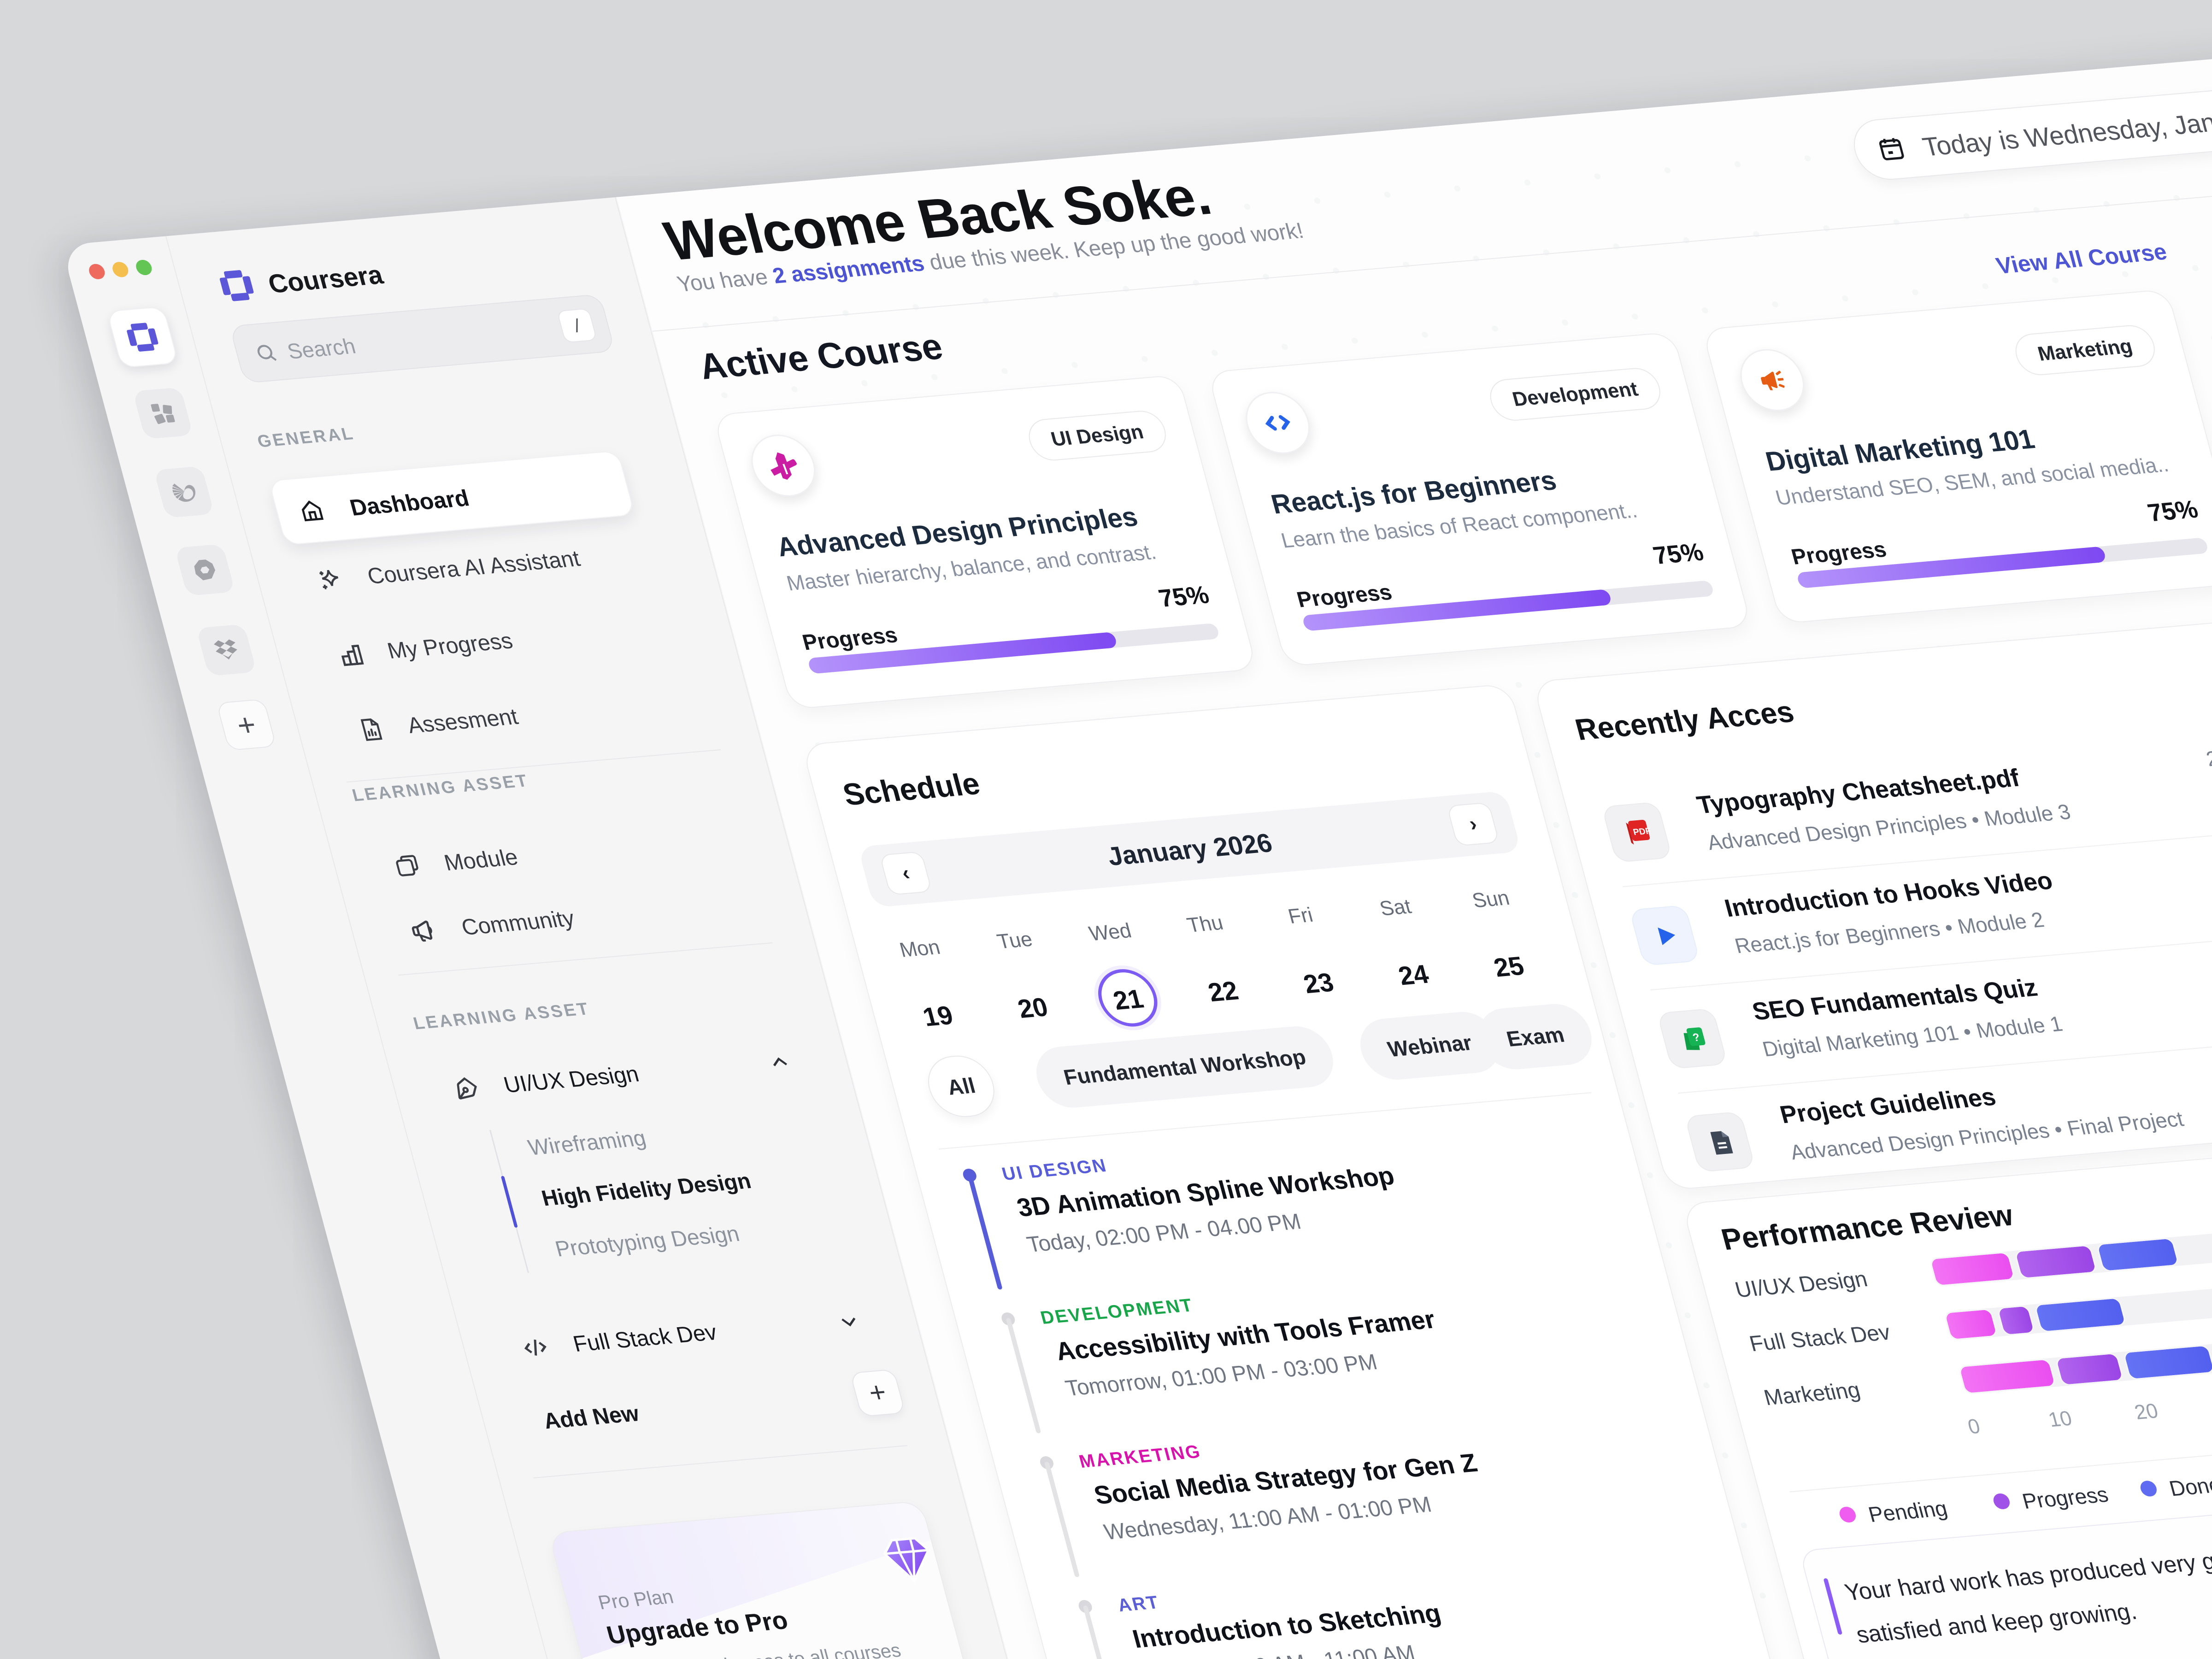  I want to click on svg-text: PDF, so click(1642, 831).